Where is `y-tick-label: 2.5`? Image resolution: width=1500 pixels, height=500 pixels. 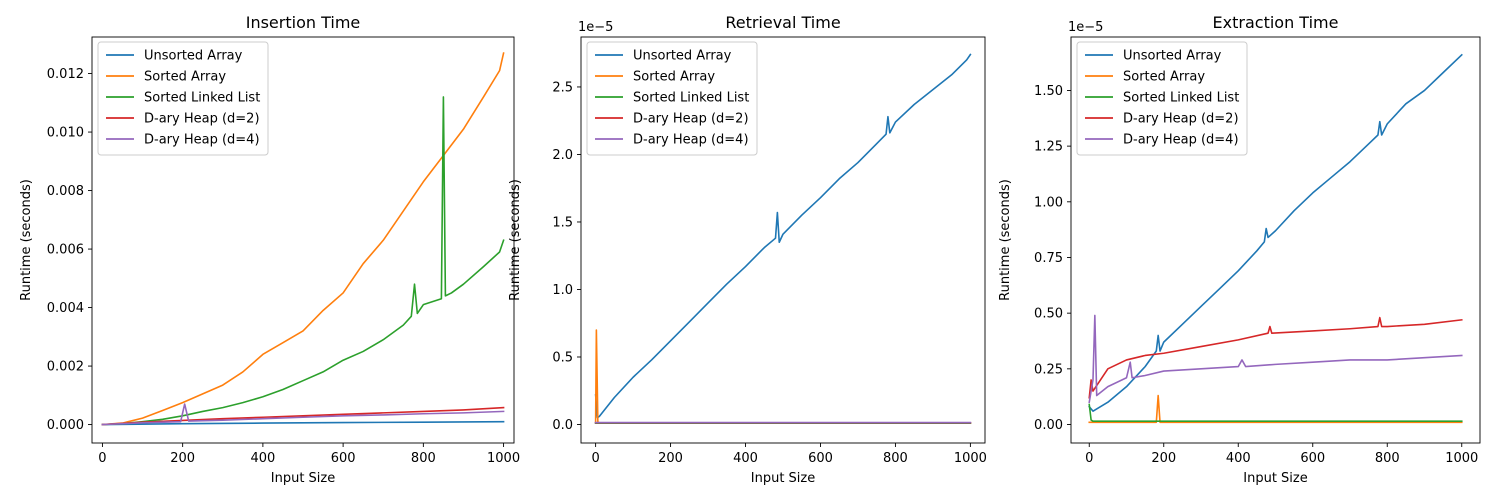
y-tick-label: 2.5 is located at coordinates (562, 87).